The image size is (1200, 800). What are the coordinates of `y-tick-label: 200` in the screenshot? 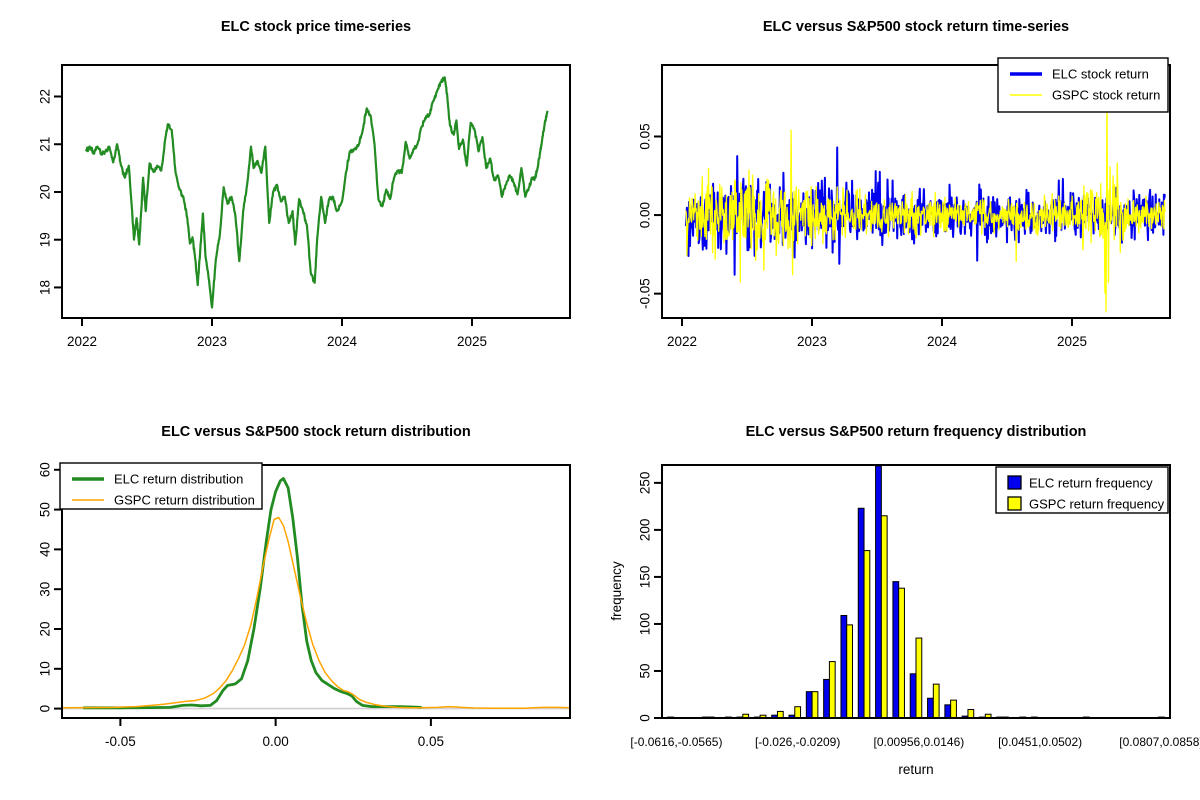 It's located at (645, 530).